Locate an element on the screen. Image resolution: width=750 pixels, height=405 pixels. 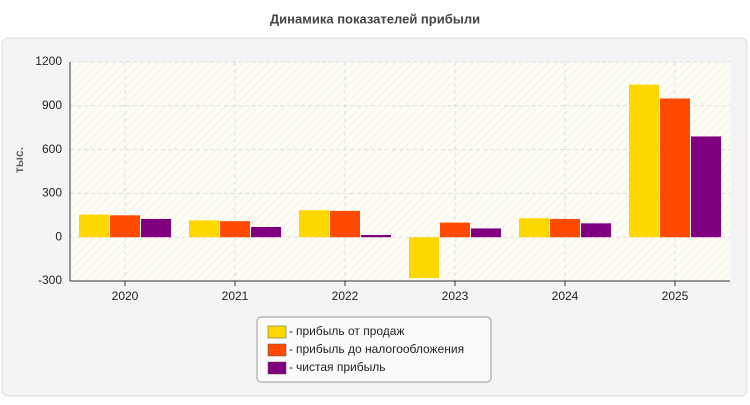
legend-label: чистая прибыль is located at coordinates (340, 367).